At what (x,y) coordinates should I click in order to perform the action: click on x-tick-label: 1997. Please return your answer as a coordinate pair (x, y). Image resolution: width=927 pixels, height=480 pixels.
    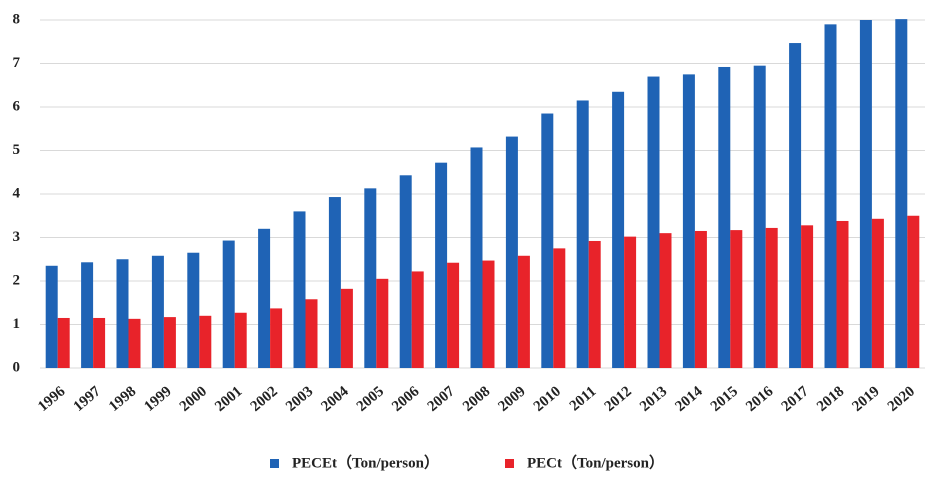
    Looking at the image, I should click on (88, 399).